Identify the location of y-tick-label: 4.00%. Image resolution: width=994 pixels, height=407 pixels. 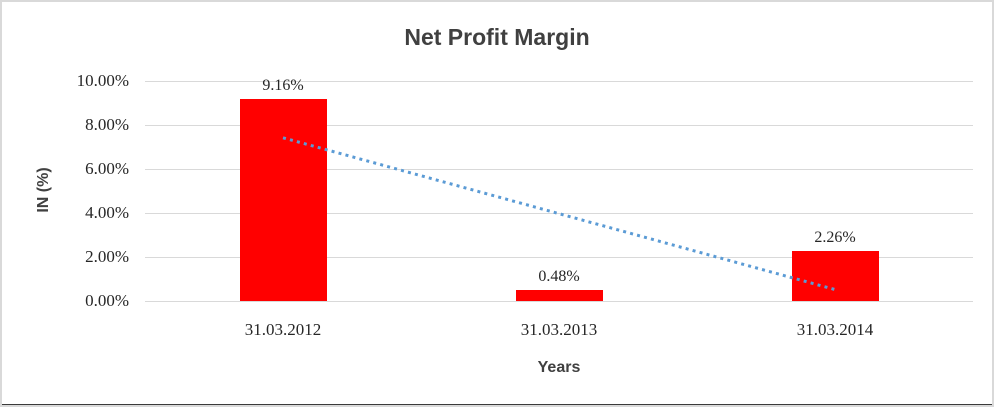
(107, 212).